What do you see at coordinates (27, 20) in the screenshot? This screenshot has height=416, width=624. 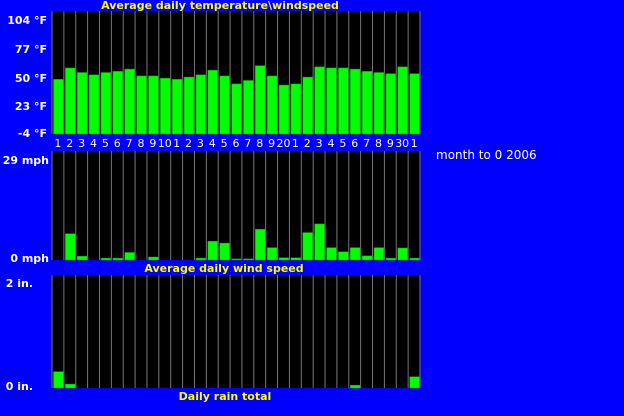 I see `temperature-y-tick-label: 104 °F` at bounding box center [27, 20].